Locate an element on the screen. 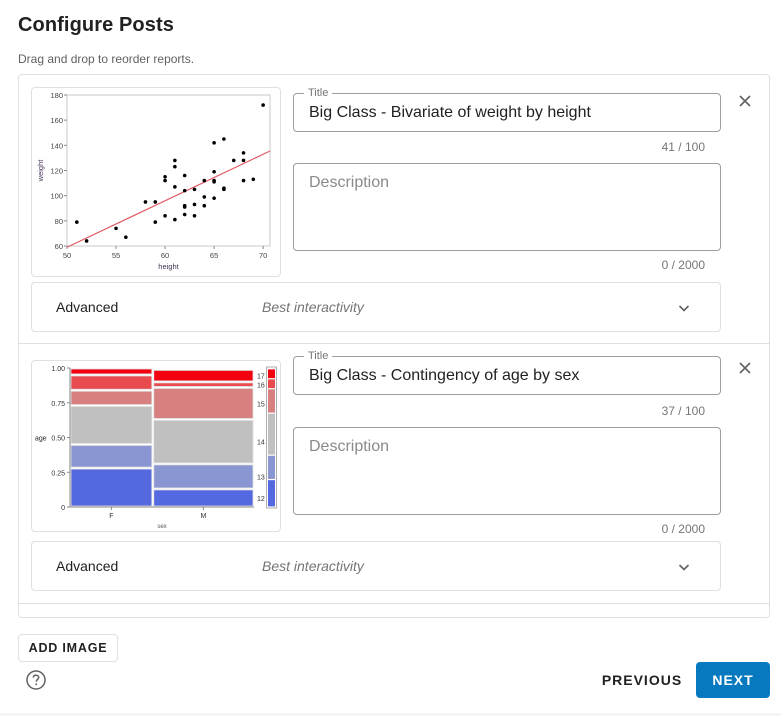 This screenshot has height=716, width=781. title-char-counter: 37 / 100 is located at coordinates (683, 411).